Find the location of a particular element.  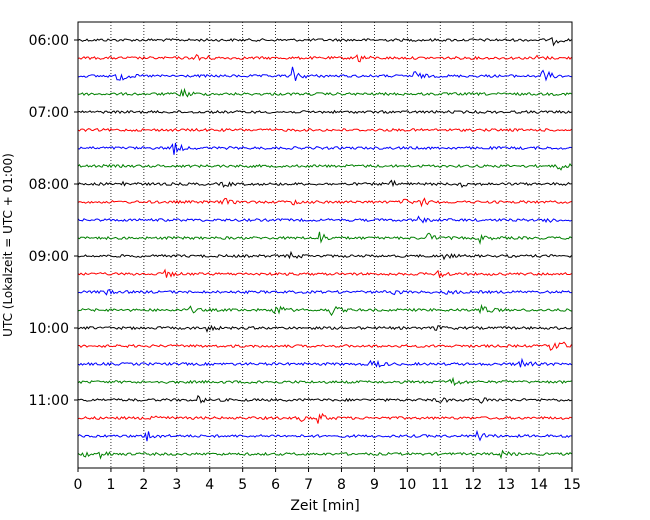

x-axis-ticks: 0 1 2 3 4 5 6 7 8 9 10 11 12 13 14 15 is located at coordinates (327, 480).